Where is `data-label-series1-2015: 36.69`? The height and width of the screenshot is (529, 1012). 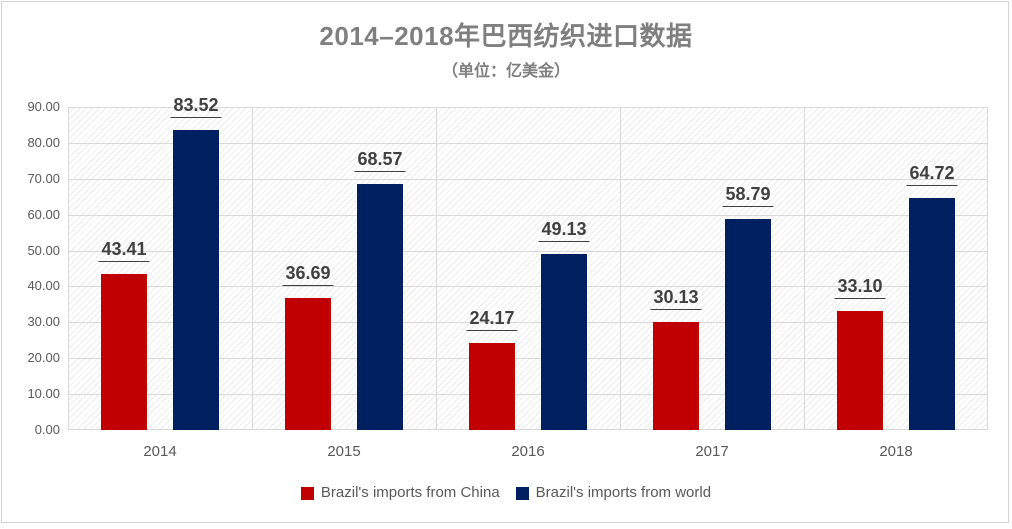
data-label-series1-2015: 36.69 is located at coordinates (308, 274).